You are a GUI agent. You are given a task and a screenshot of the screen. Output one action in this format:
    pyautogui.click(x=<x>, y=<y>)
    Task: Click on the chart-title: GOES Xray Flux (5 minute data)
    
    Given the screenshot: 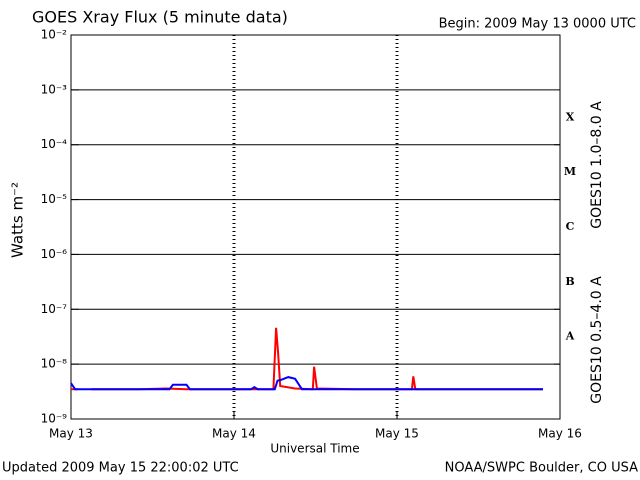 What is the action you would take?
    pyautogui.click(x=160, y=17)
    